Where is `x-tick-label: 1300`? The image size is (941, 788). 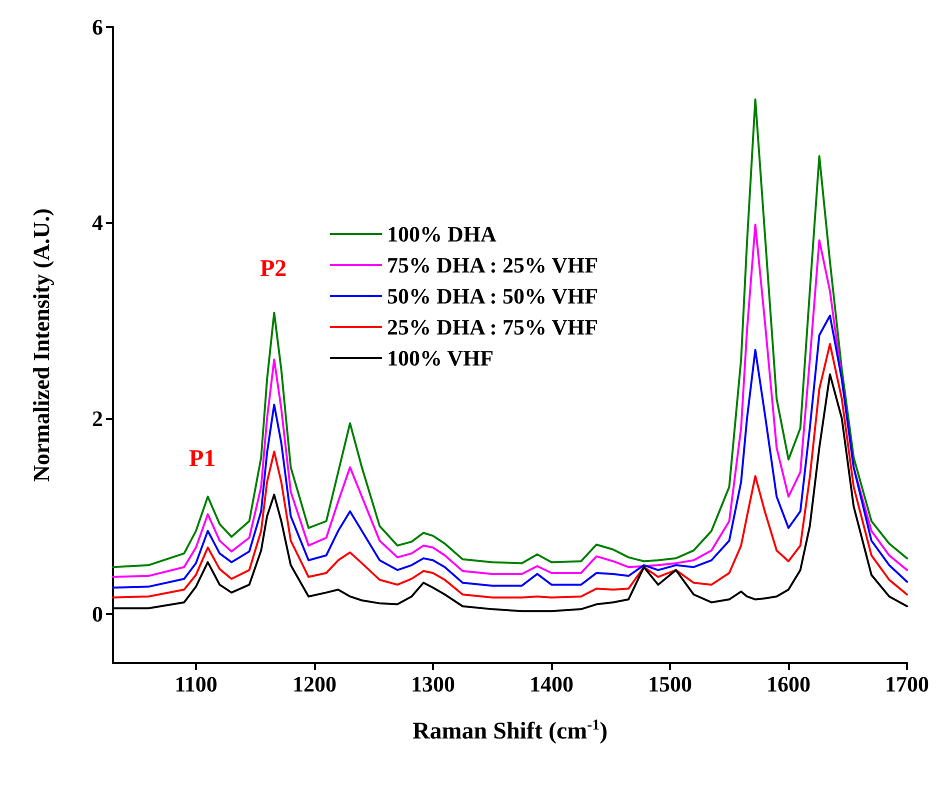
x-tick-label: 1300 is located at coordinates (432, 684).